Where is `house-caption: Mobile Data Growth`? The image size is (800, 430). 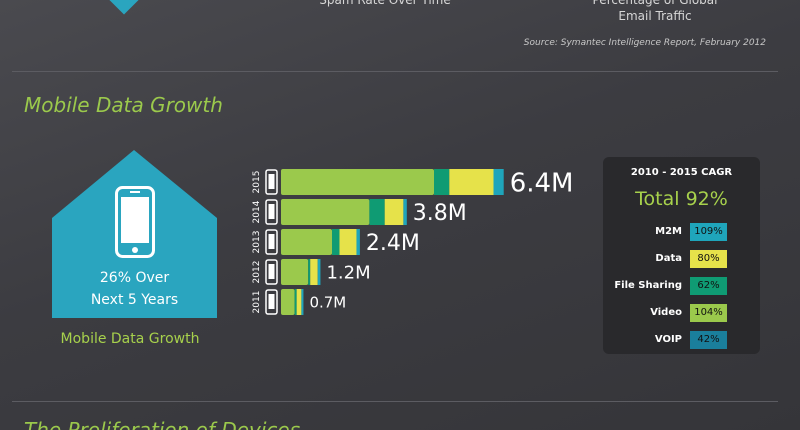
house-caption: Mobile Data Growth is located at coordinates (130, 339).